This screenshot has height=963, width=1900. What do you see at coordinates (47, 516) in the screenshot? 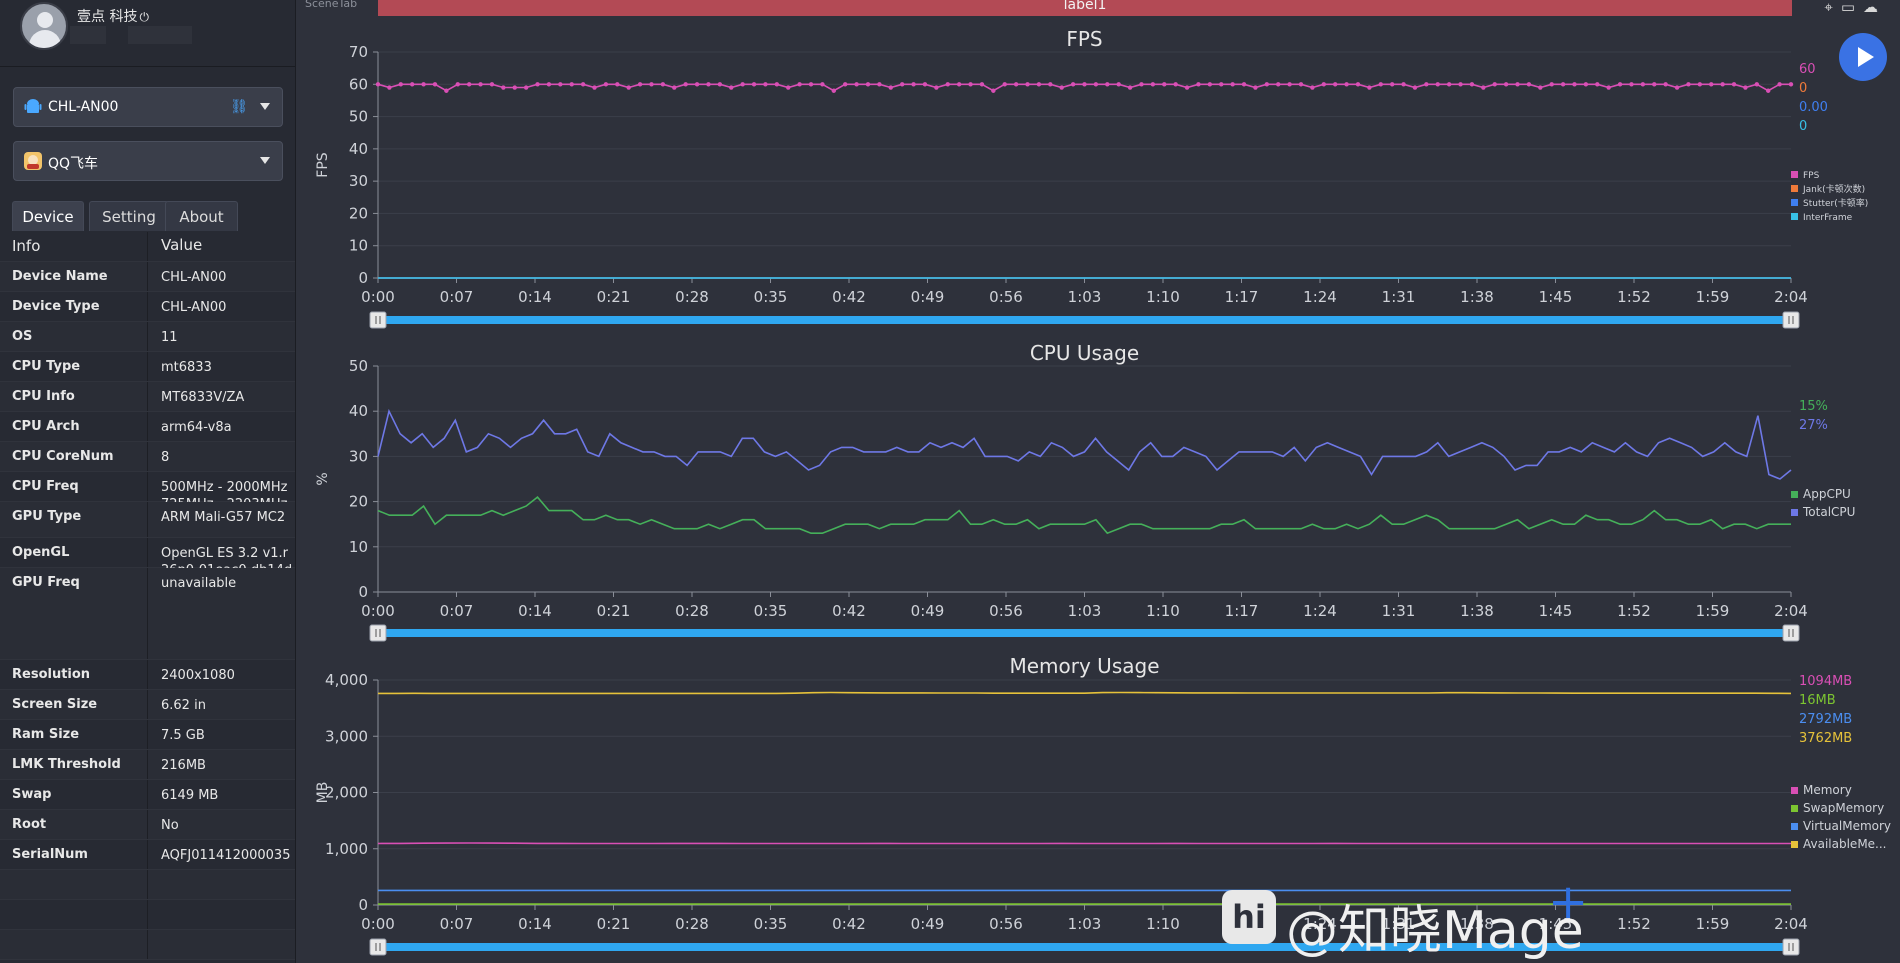
I see `info-key: GPU Type` at bounding box center [47, 516].